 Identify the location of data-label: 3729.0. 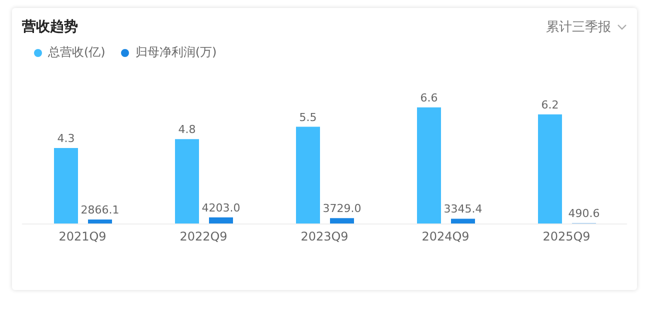
(342, 209).